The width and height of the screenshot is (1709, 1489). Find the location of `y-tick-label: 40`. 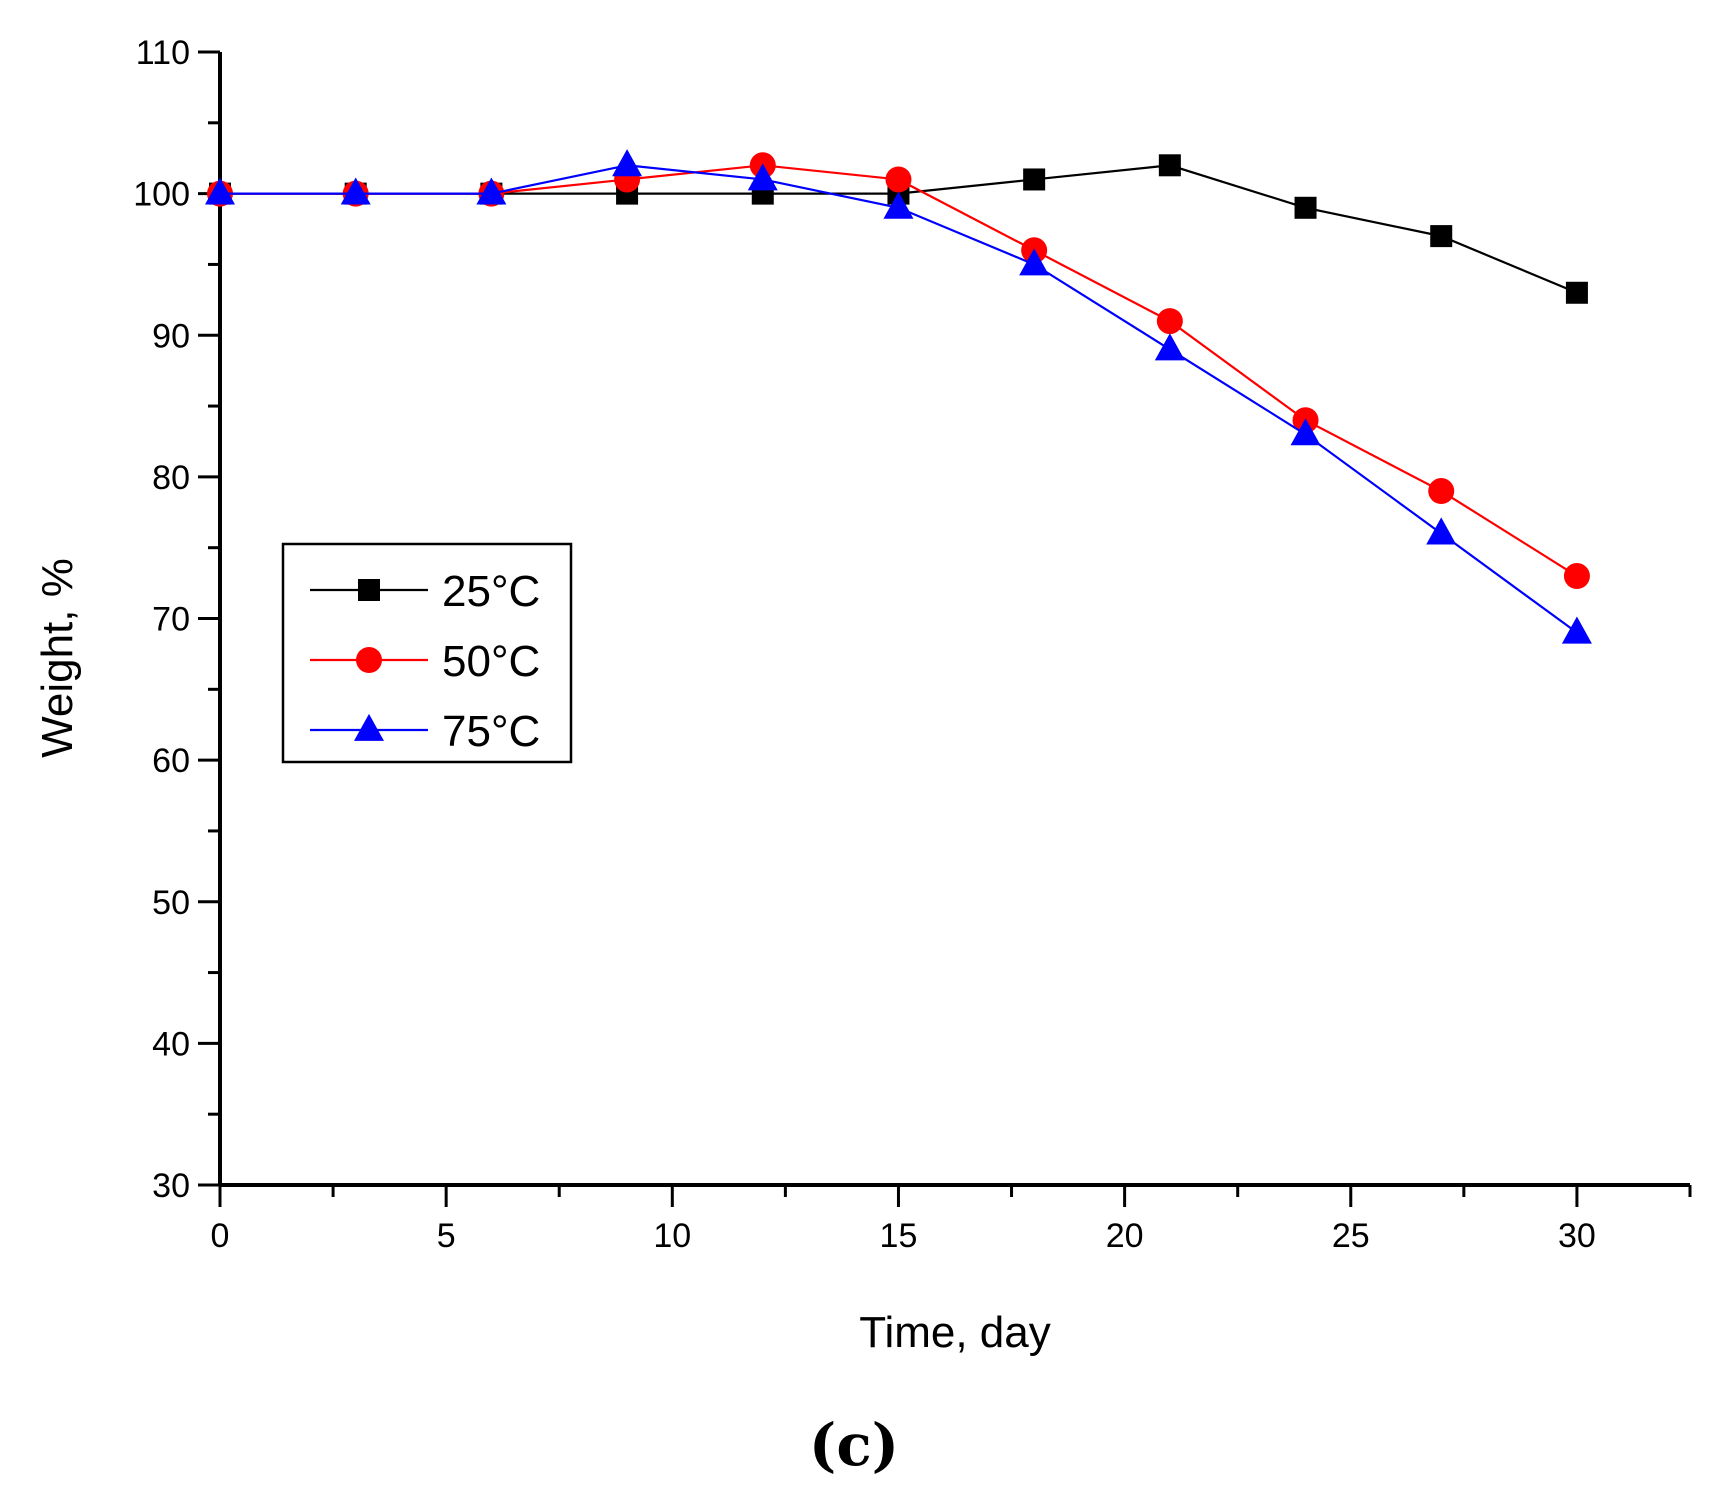

y-tick-label: 40 is located at coordinates (171, 1044).